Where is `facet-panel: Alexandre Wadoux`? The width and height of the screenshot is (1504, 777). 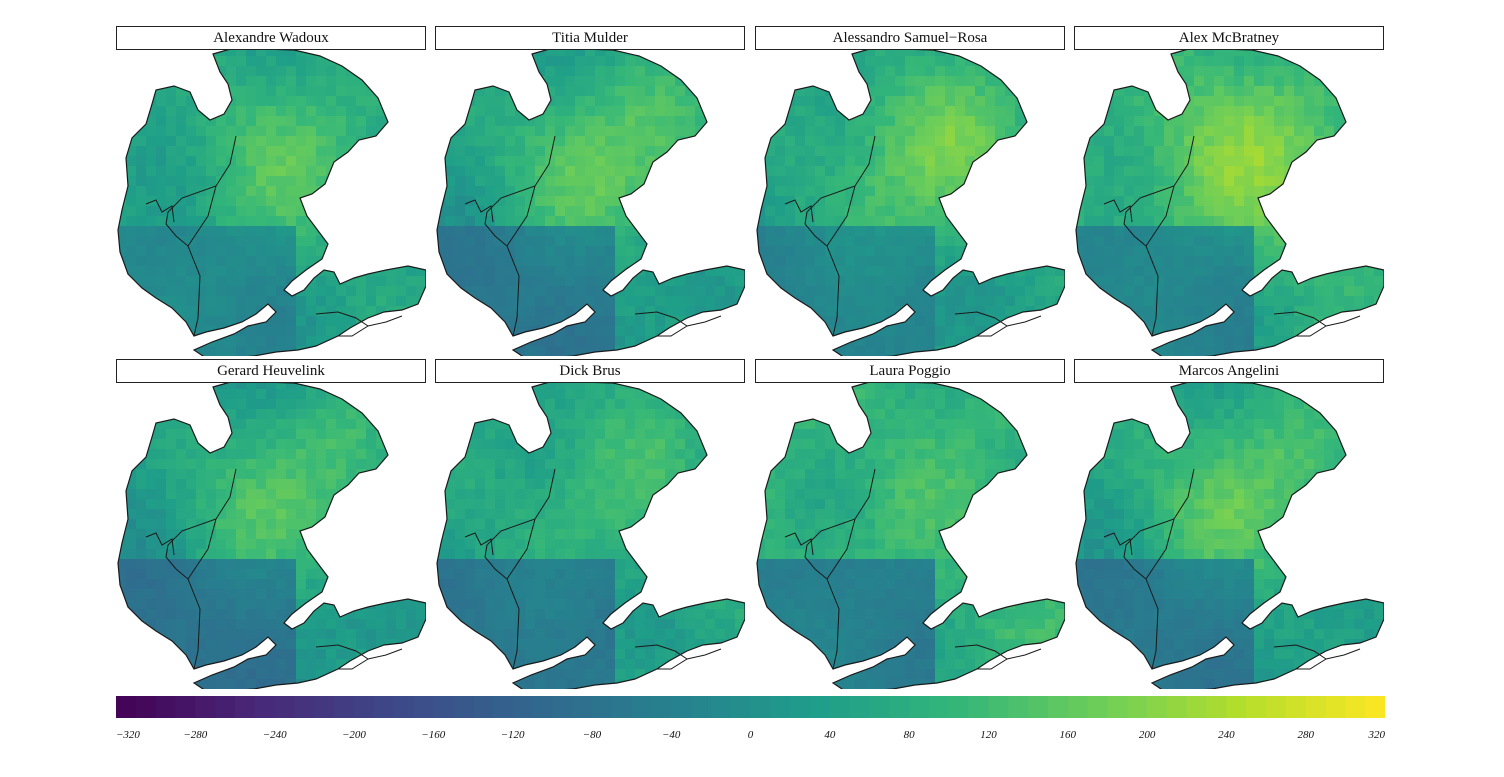 facet-panel: Alexandre Wadoux is located at coordinates (271, 191).